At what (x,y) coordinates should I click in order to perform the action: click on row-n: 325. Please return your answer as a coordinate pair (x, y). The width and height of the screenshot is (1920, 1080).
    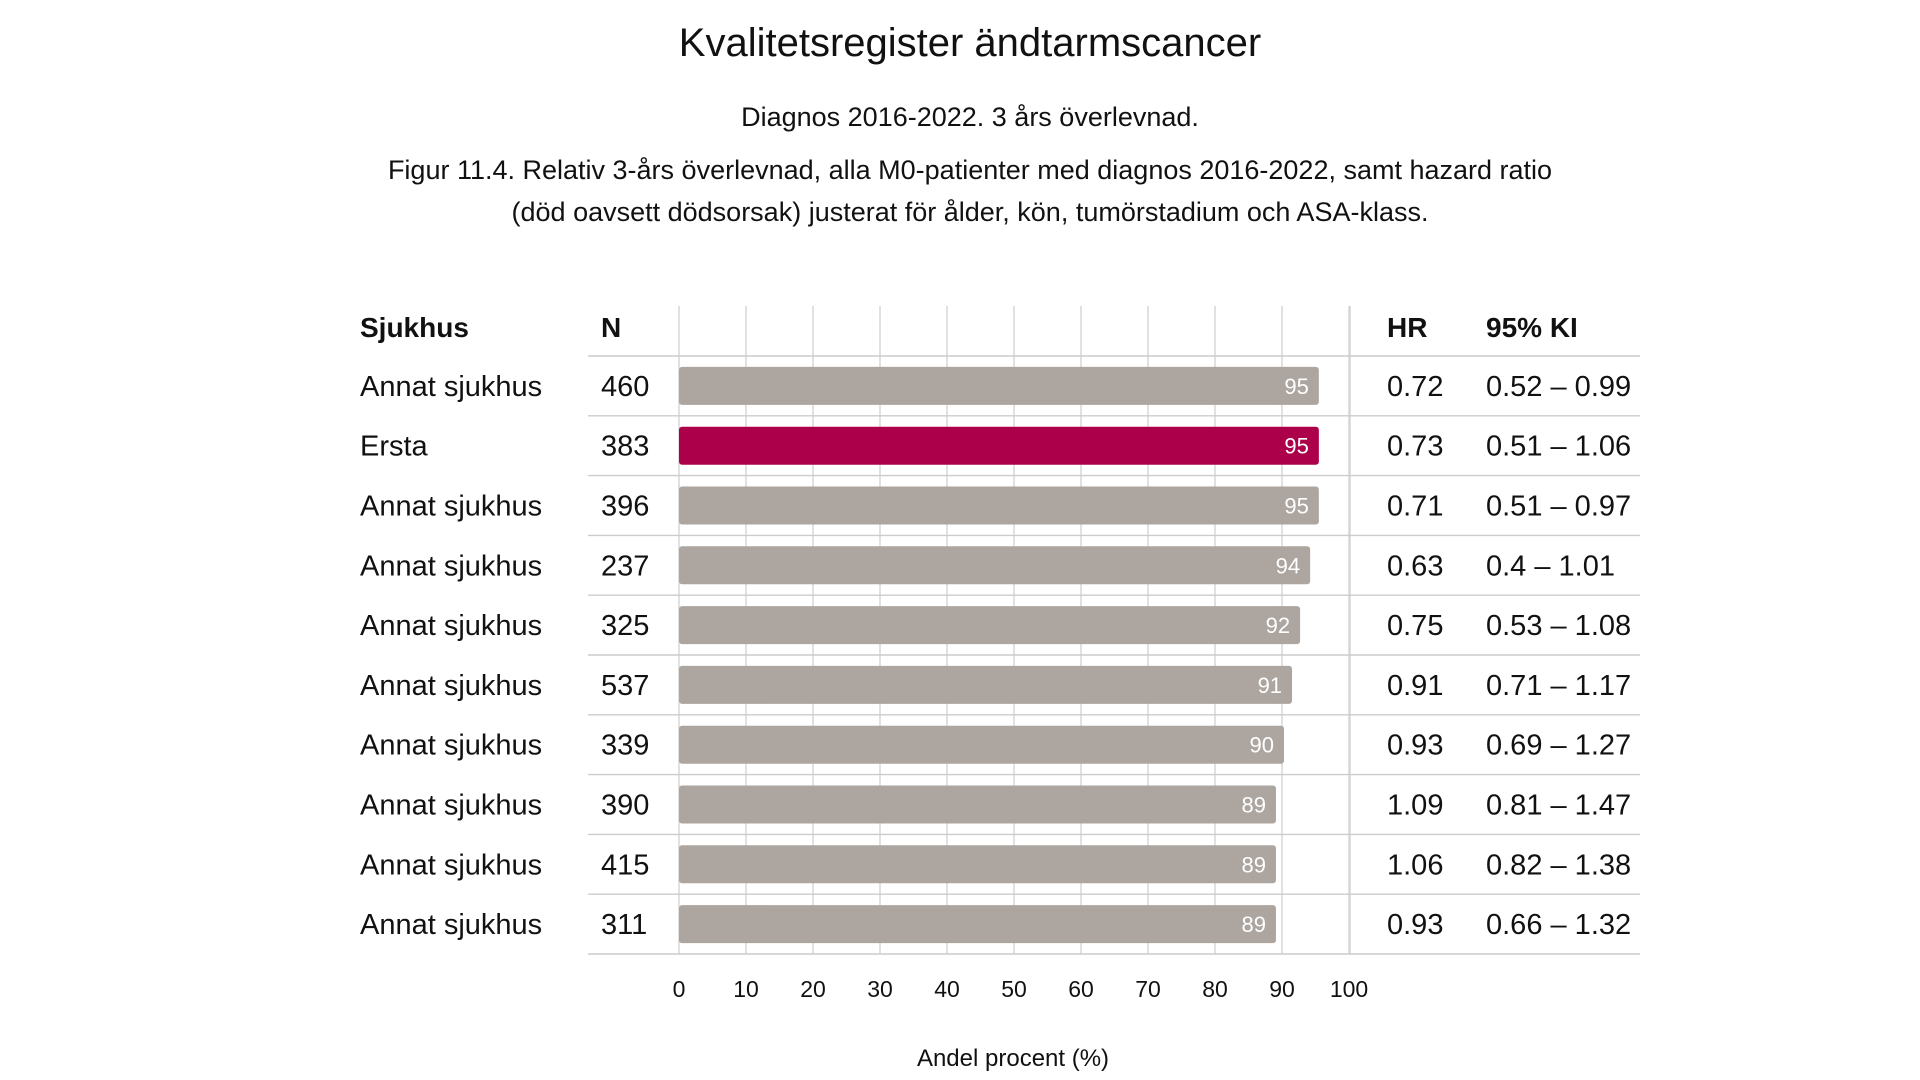
    Looking at the image, I should click on (625, 626).